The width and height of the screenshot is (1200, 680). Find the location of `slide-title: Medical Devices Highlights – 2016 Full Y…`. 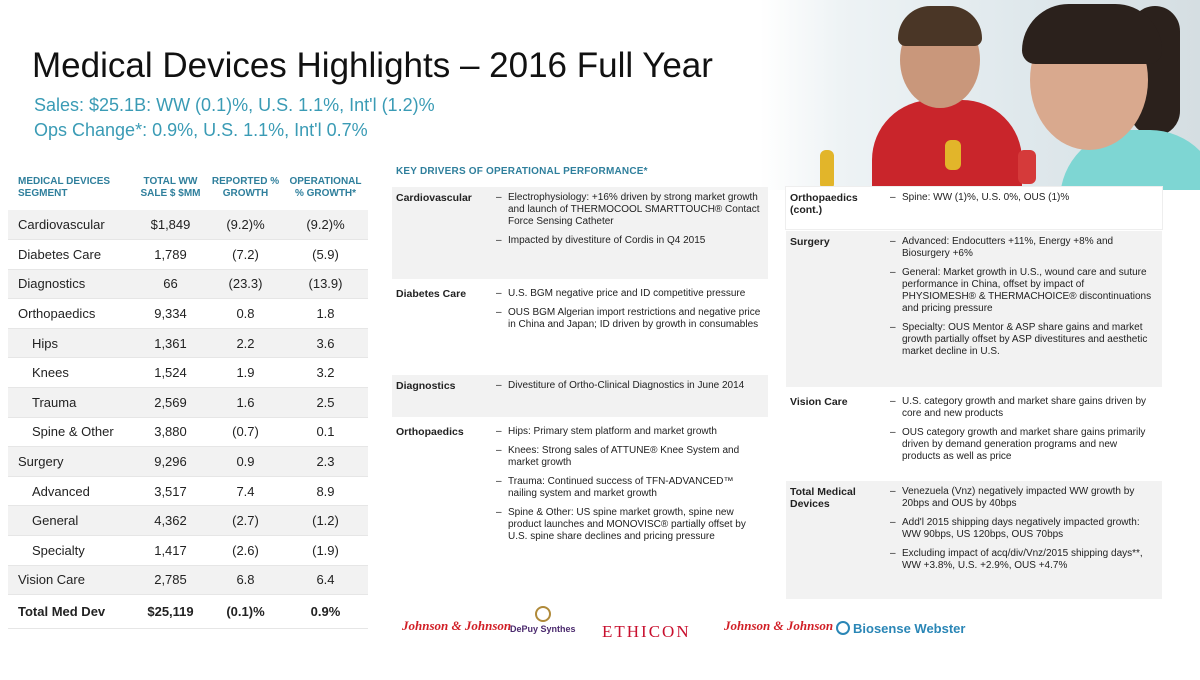

slide-title: Medical Devices Highlights – 2016 Full Y… is located at coordinates (372, 65).